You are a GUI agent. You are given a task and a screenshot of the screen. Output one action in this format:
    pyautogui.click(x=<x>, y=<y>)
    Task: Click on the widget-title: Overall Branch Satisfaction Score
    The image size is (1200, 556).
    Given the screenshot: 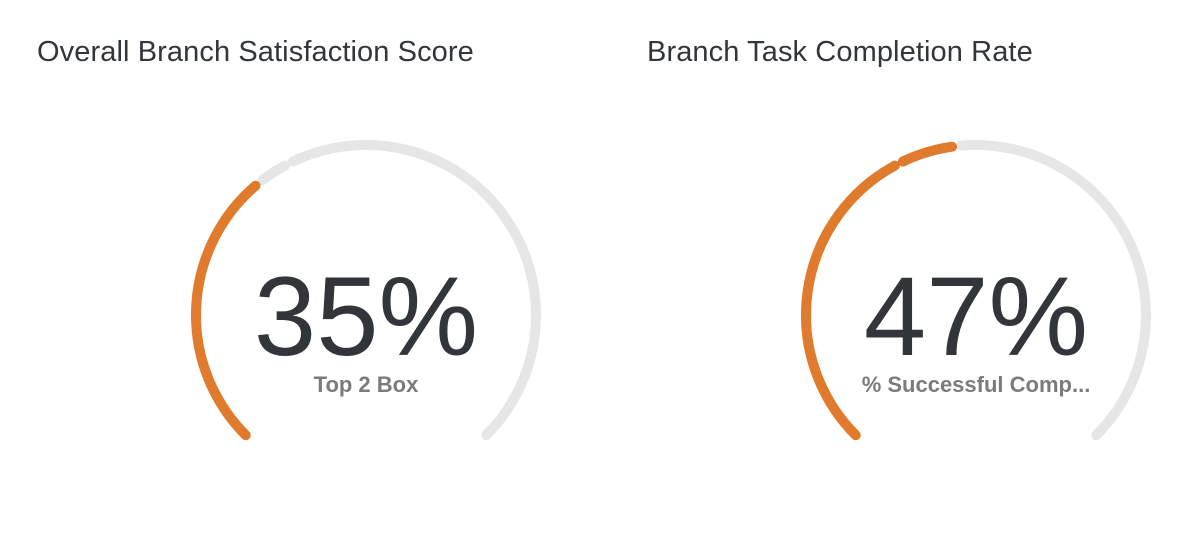 What is the action you would take?
    pyautogui.click(x=255, y=52)
    